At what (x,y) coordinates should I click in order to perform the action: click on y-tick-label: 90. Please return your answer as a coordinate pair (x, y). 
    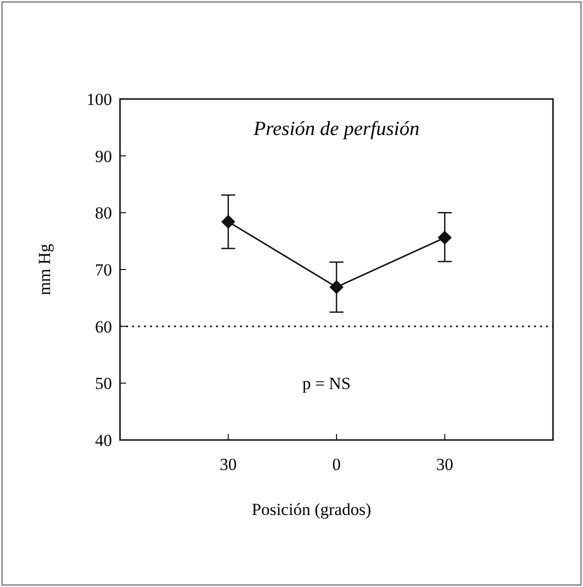
    Looking at the image, I should click on (103, 156).